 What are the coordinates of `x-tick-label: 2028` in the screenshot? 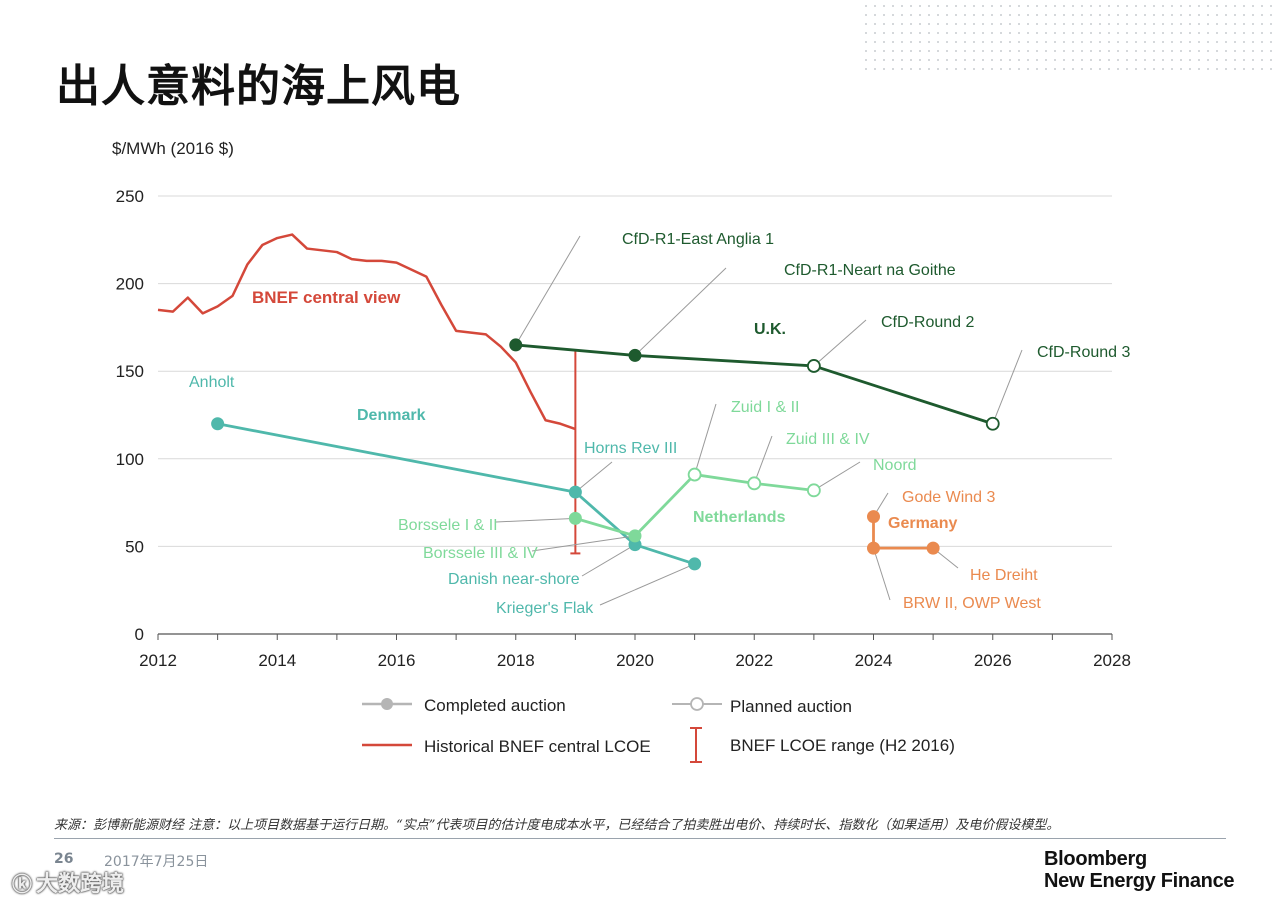 It's located at (1112, 660).